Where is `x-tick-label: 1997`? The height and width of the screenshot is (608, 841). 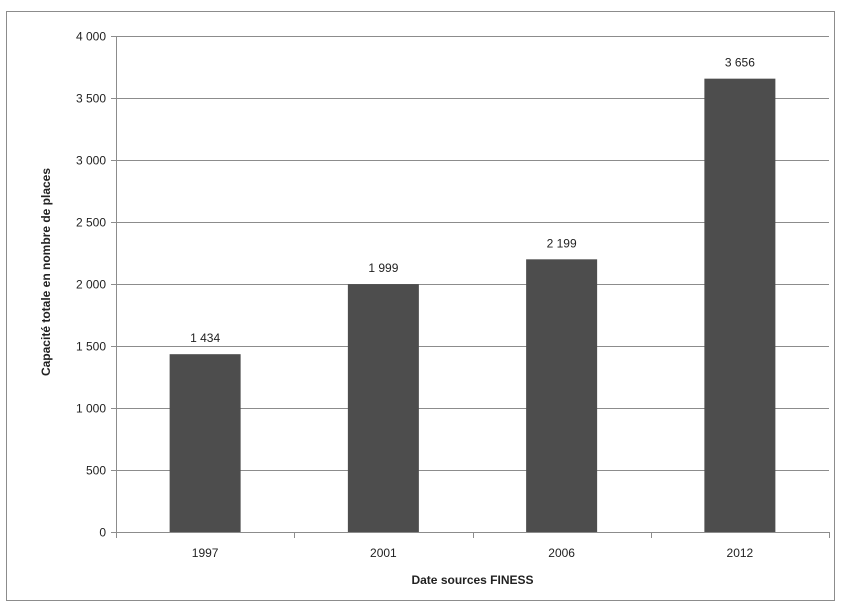
x-tick-label: 1997 is located at coordinates (205, 553).